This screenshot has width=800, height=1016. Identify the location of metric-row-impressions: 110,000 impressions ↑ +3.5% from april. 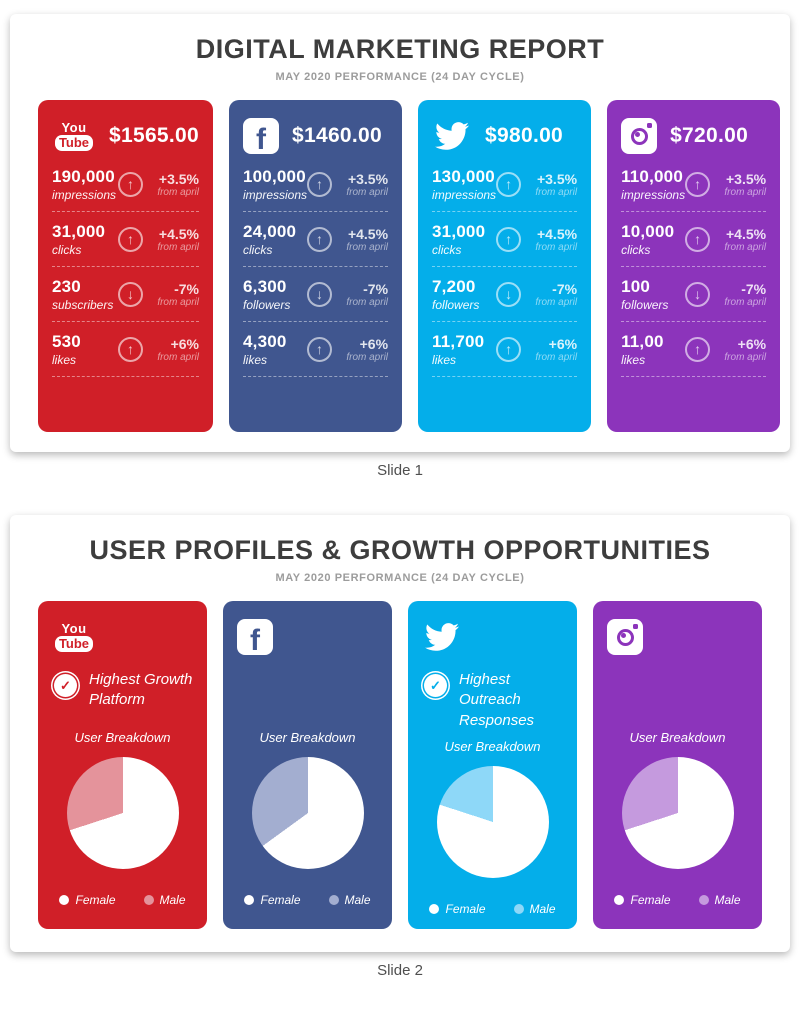
(694, 184).